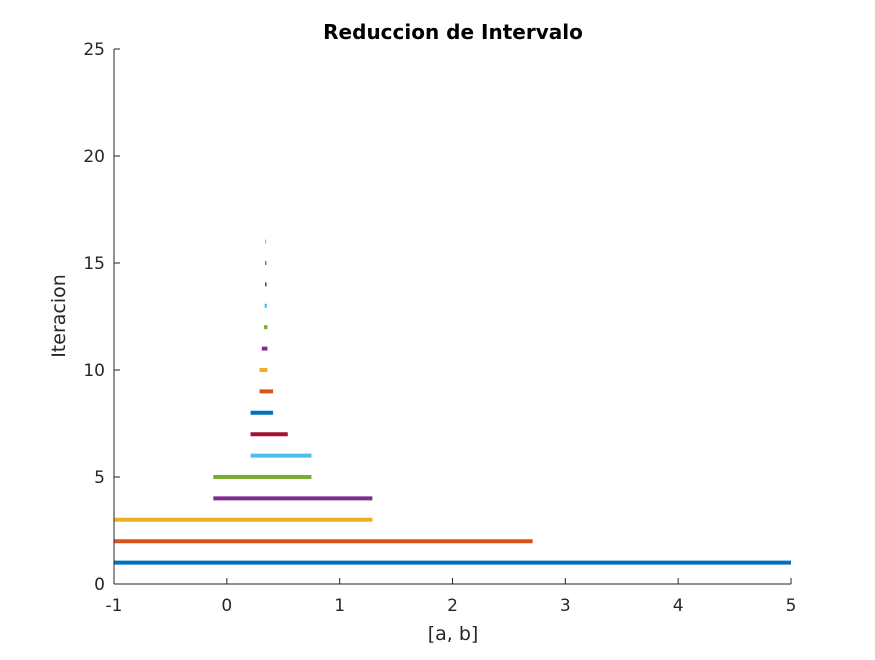 The width and height of the screenshot is (875, 660). What do you see at coordinates (452, 606) in the screenshot?
I see `x-tick-label: 2` at bounding box center [452, 606].